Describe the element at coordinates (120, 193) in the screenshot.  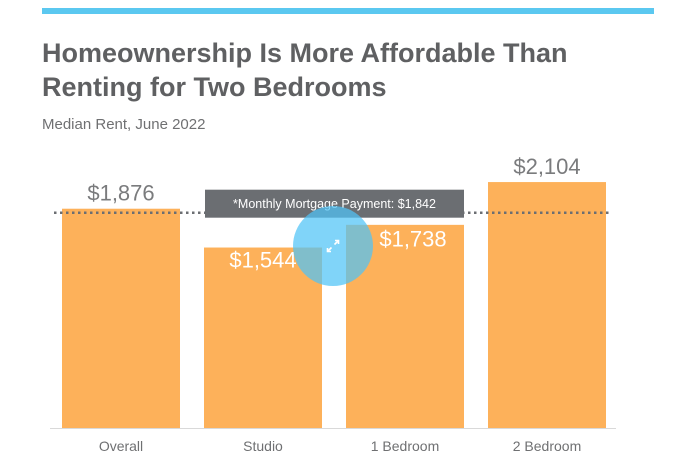
I see `value-label-overall: $1,876` at that location.